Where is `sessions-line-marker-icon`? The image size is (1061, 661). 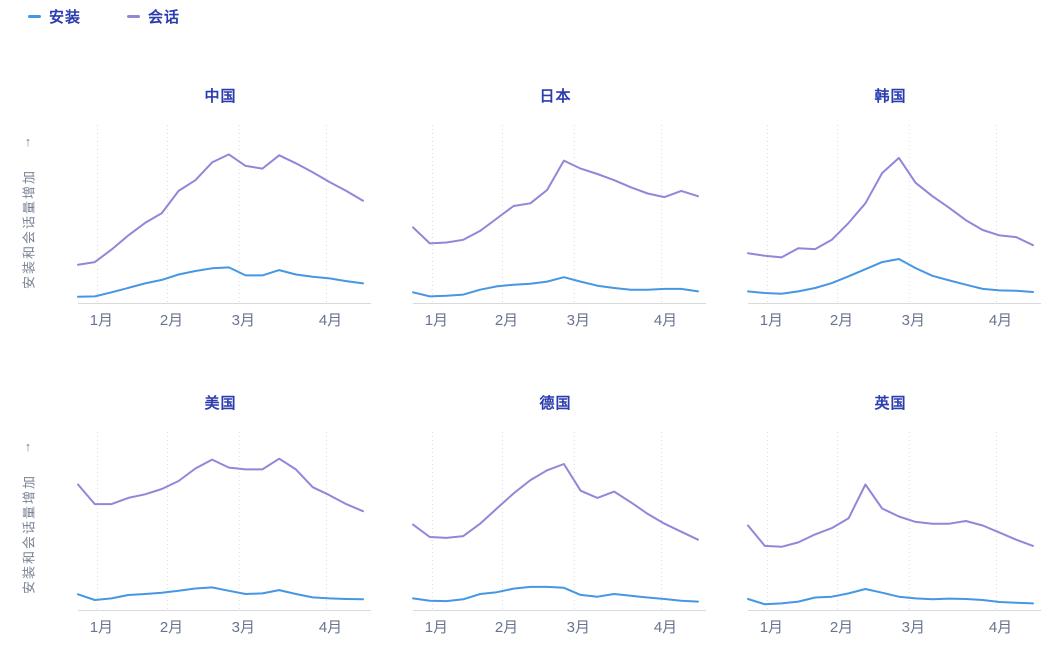 sessions-line-marker-icon is located at coordinates (134, 16).